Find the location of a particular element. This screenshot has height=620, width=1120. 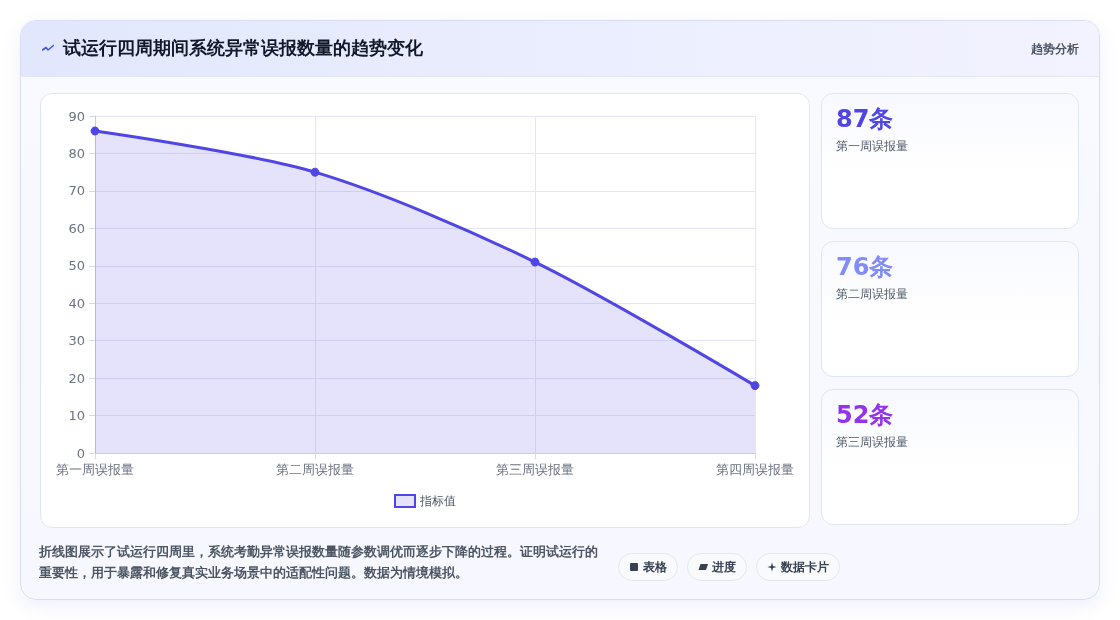

text: 76条 is located at coordinates (865, 267).